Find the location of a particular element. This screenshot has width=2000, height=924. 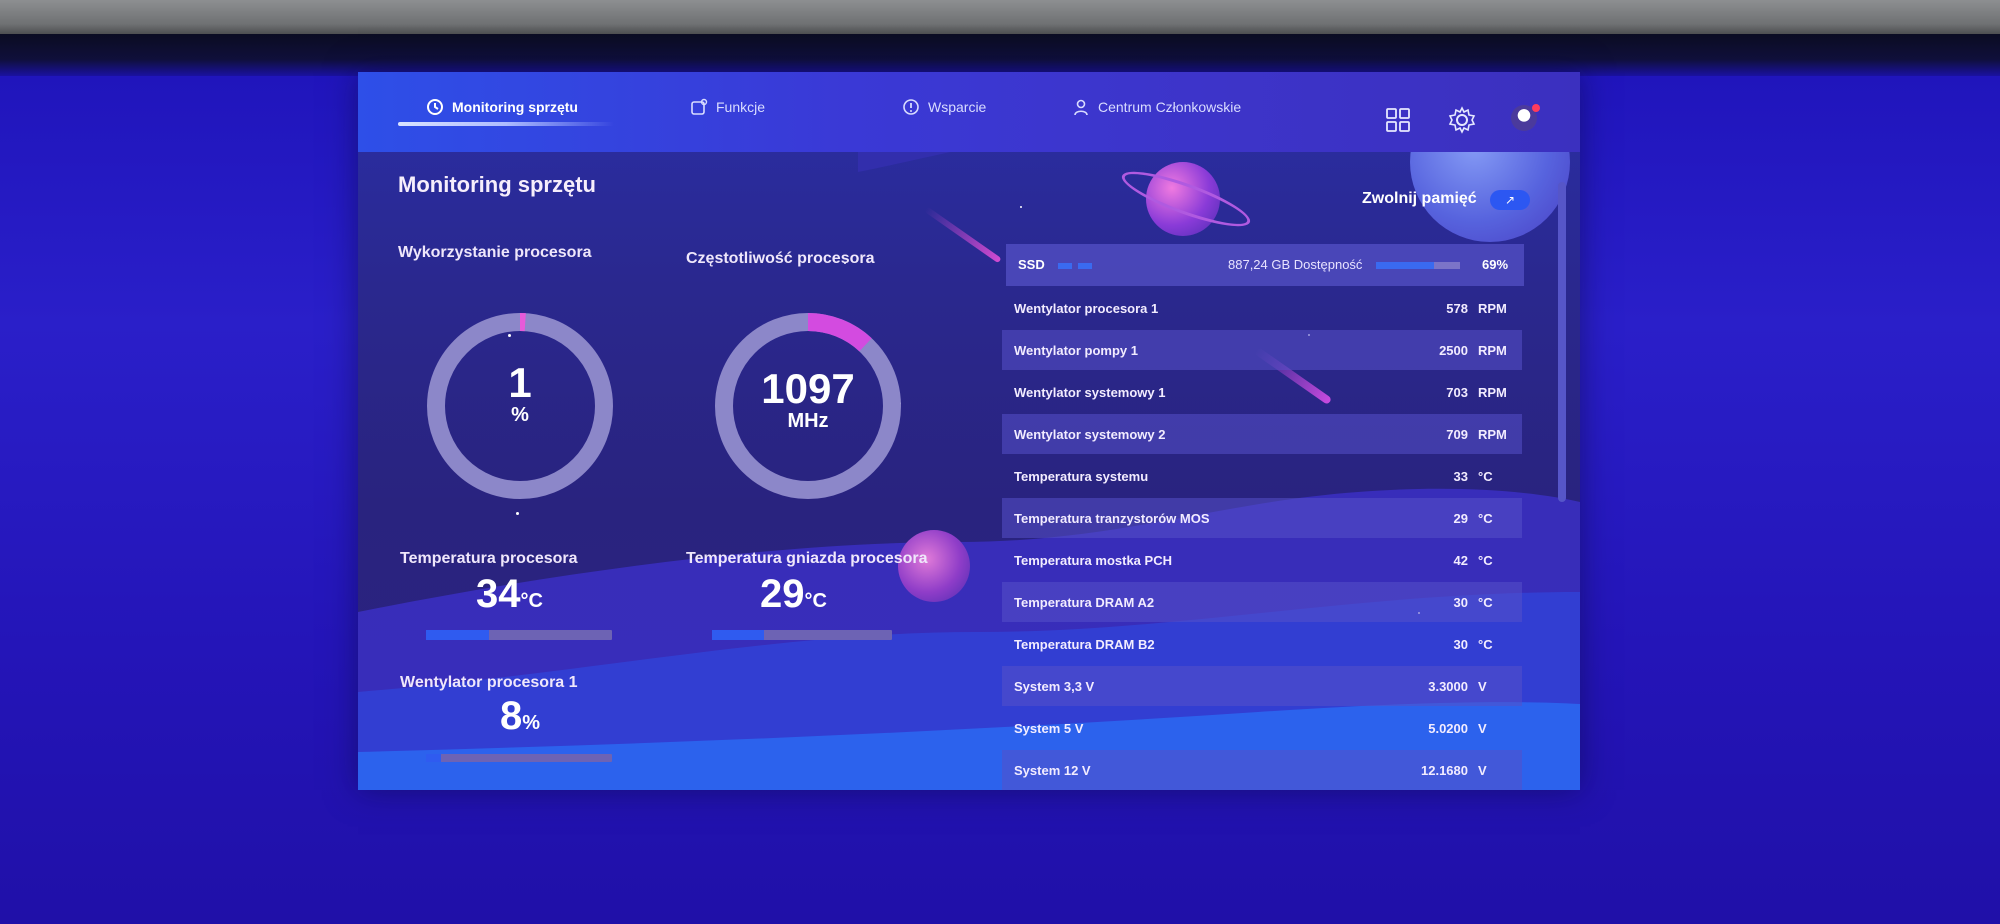

list-item: Wentylator systemowy 2 709 RPM is located at coordinates (1262, 434).